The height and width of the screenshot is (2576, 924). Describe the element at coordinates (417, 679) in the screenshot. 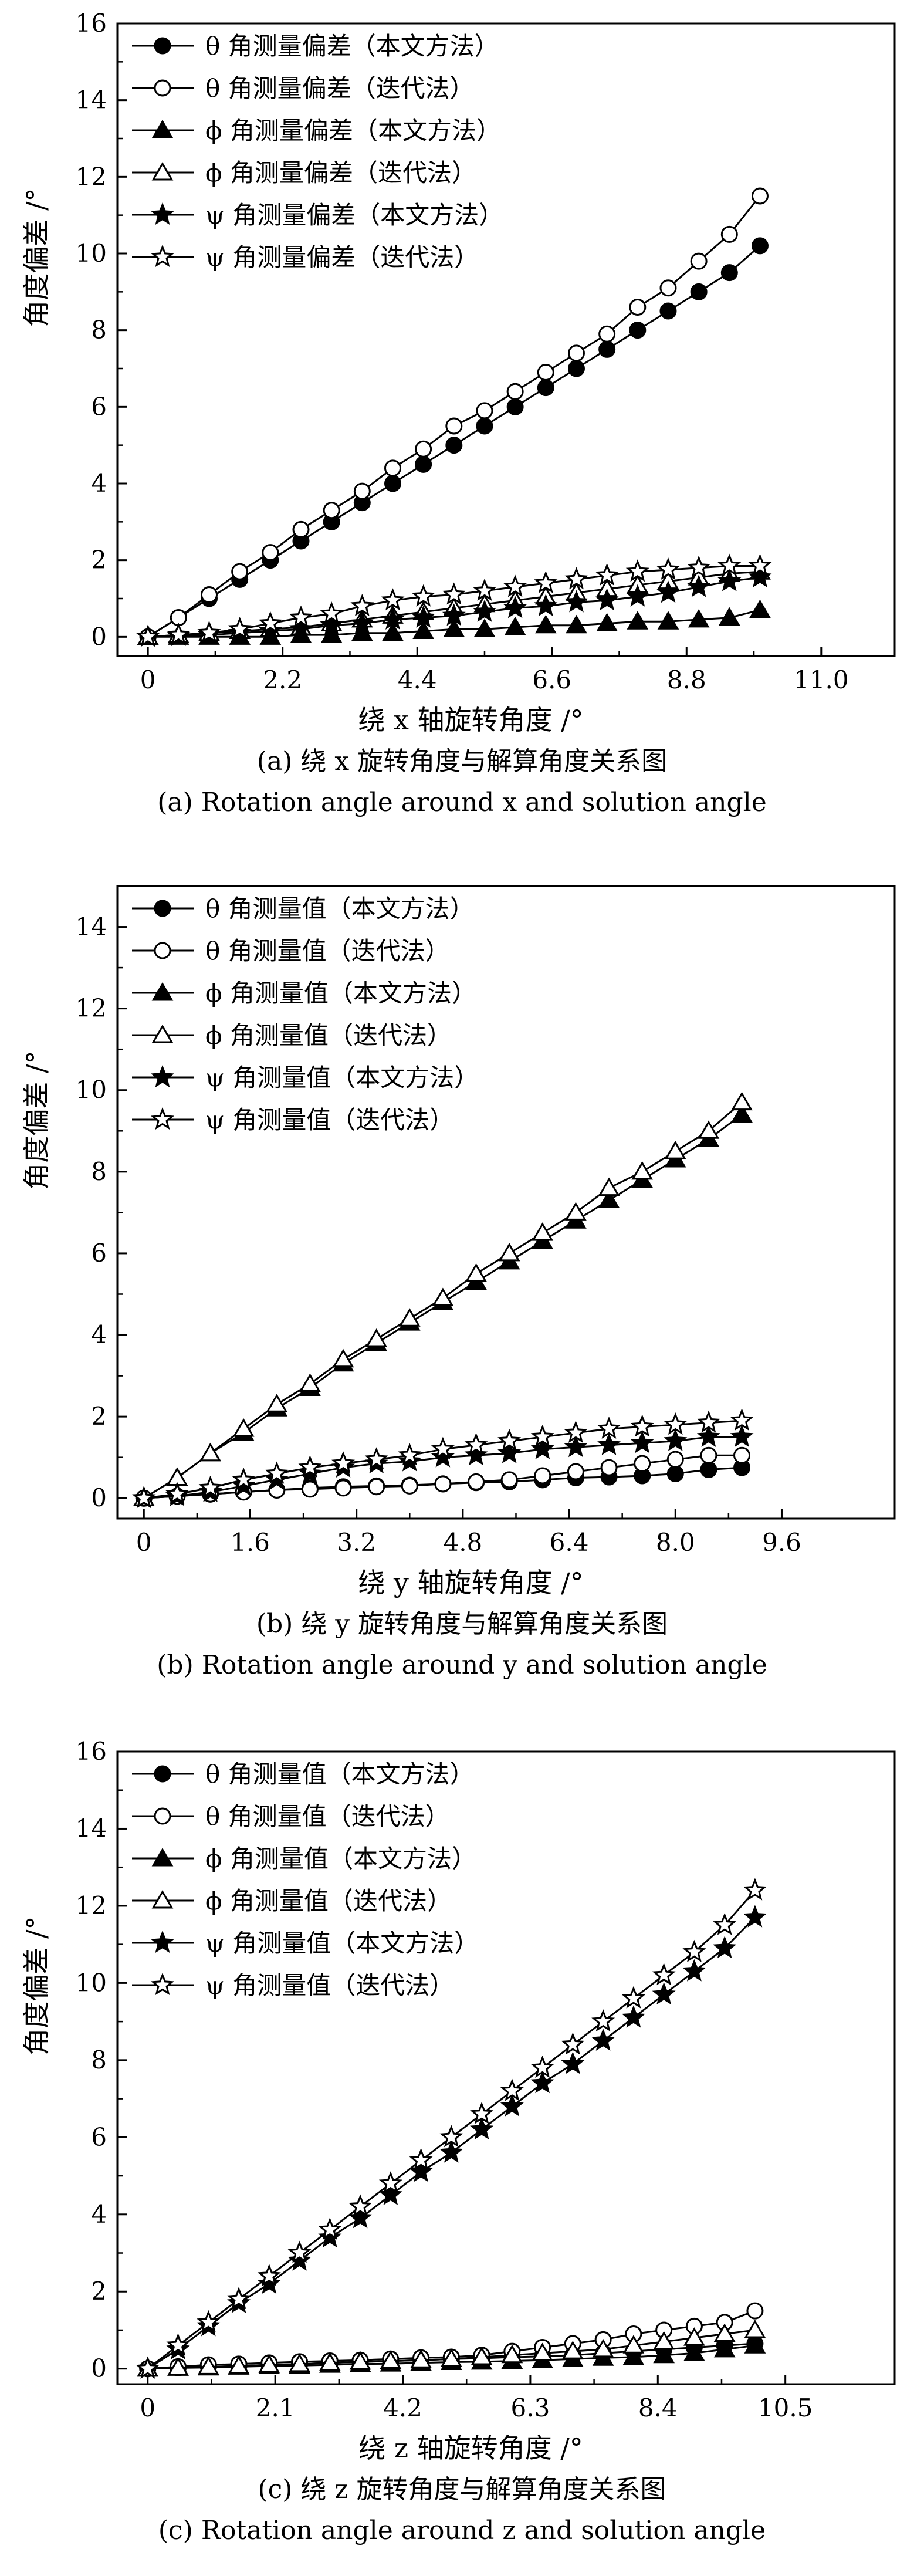

I see `x-tick-label: 4.4` at that location.